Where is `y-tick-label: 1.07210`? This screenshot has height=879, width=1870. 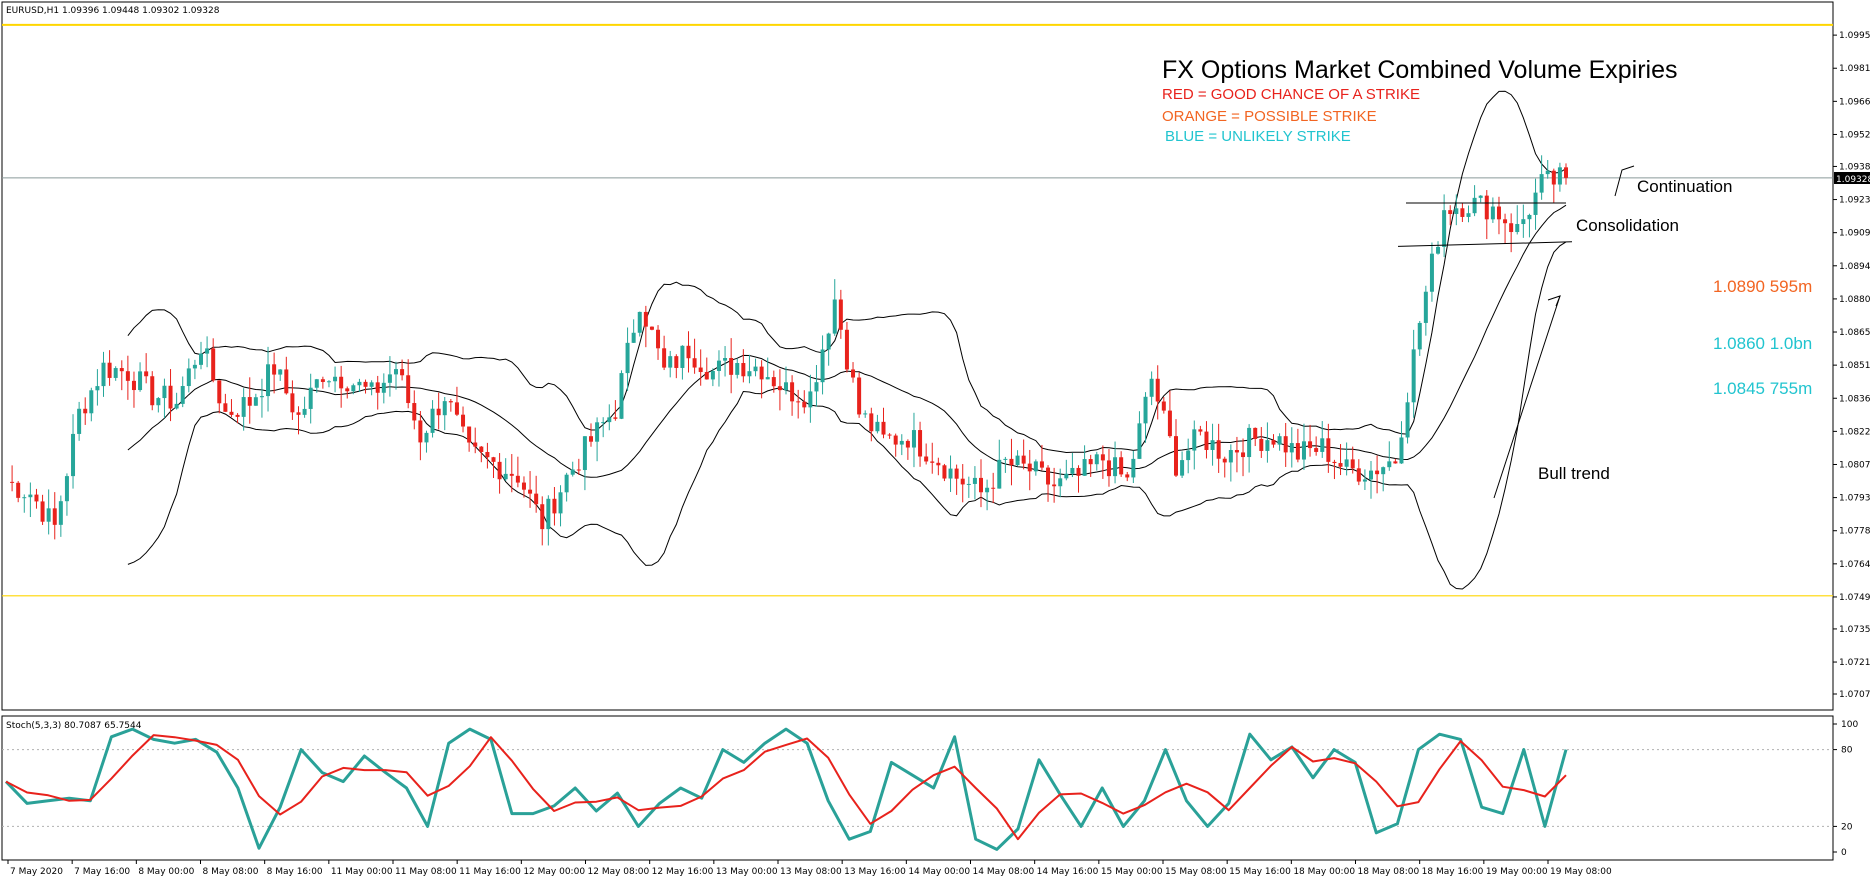
y-tick-label: 1.07210 is located at coordinates (1854, 663).